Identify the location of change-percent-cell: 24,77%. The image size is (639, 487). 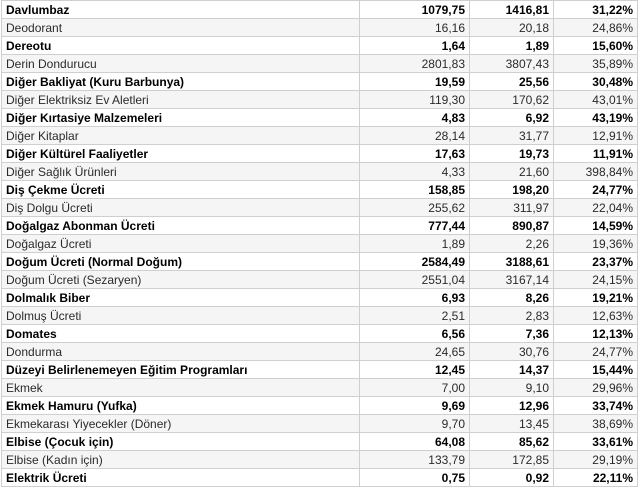
(595, 351).